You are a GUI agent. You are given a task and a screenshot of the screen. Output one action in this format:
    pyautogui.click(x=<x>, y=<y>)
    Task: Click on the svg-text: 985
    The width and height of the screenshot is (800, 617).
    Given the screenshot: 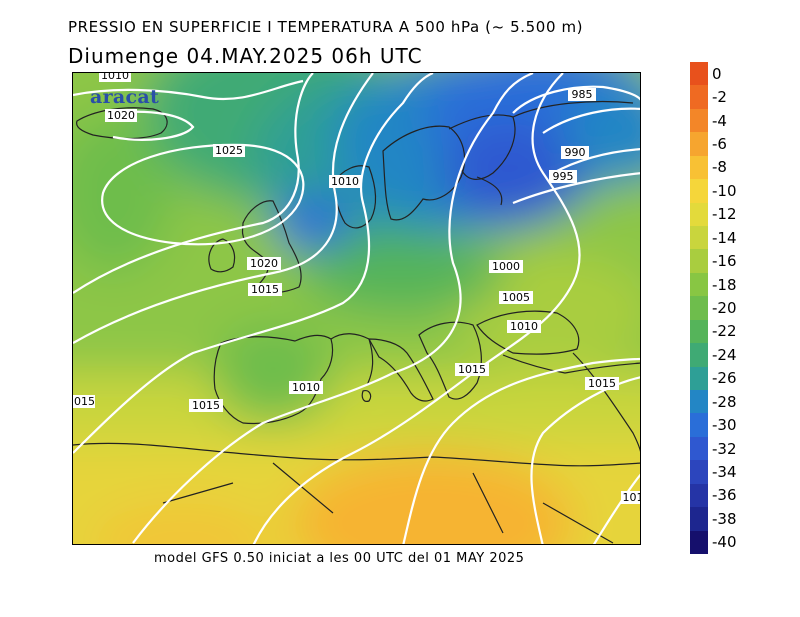 What is the action you would take?
    pyautogui.click(x=582, y=94)
    